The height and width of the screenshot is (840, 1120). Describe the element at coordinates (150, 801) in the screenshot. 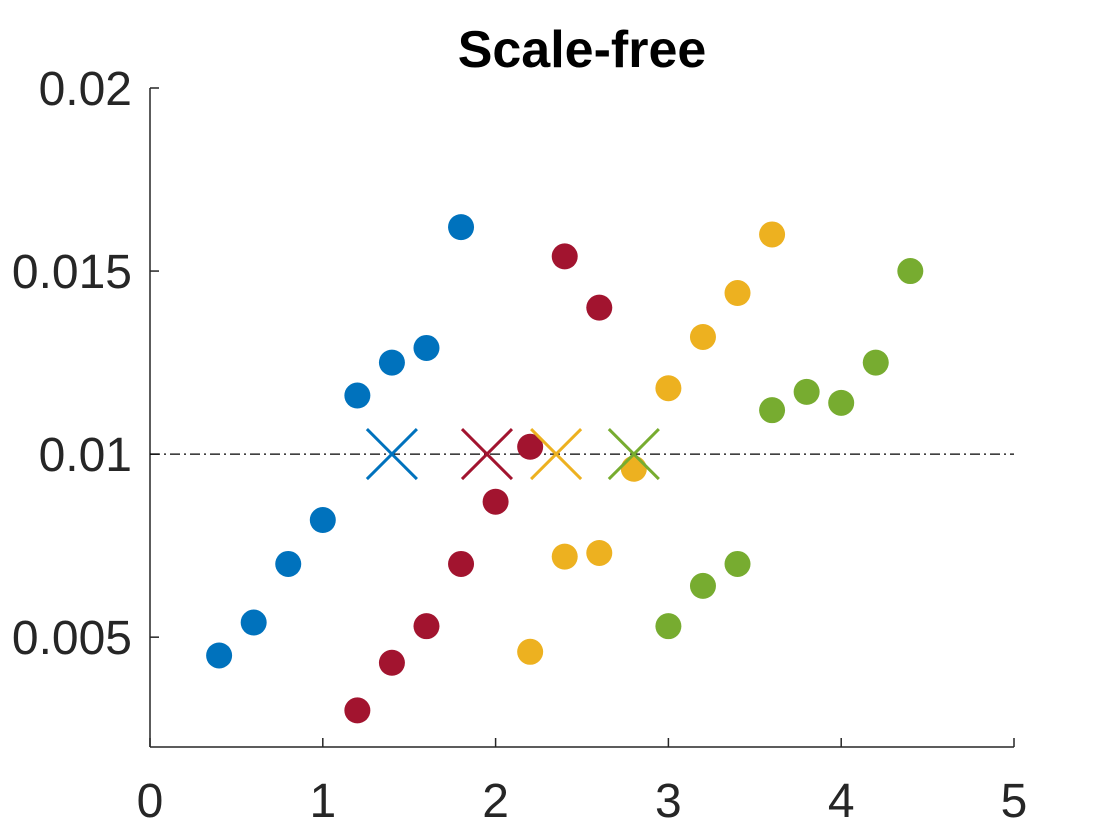

I see `x-tick-label: 0` at that location.